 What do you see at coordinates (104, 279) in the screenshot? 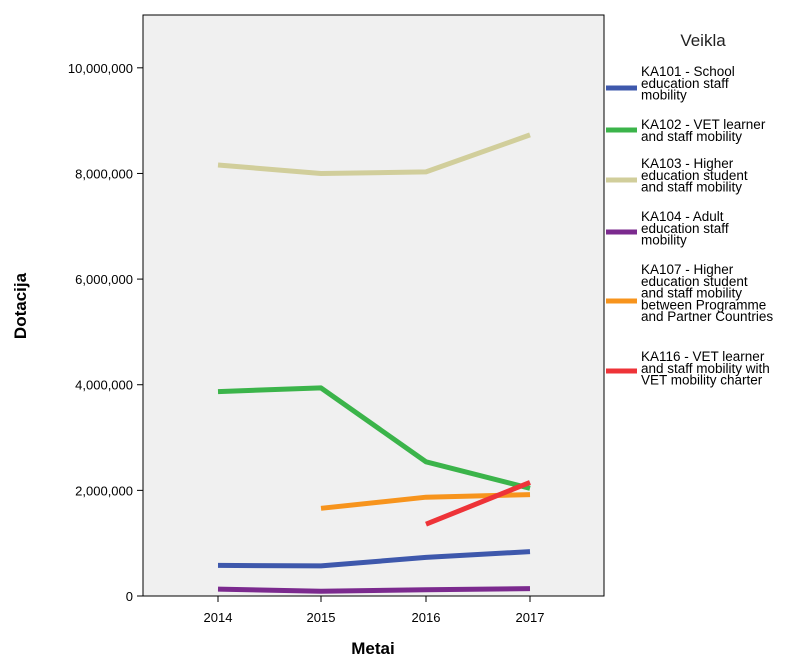
I see `y-tick-label: 6,000,000` at bounding box center [104, 279].